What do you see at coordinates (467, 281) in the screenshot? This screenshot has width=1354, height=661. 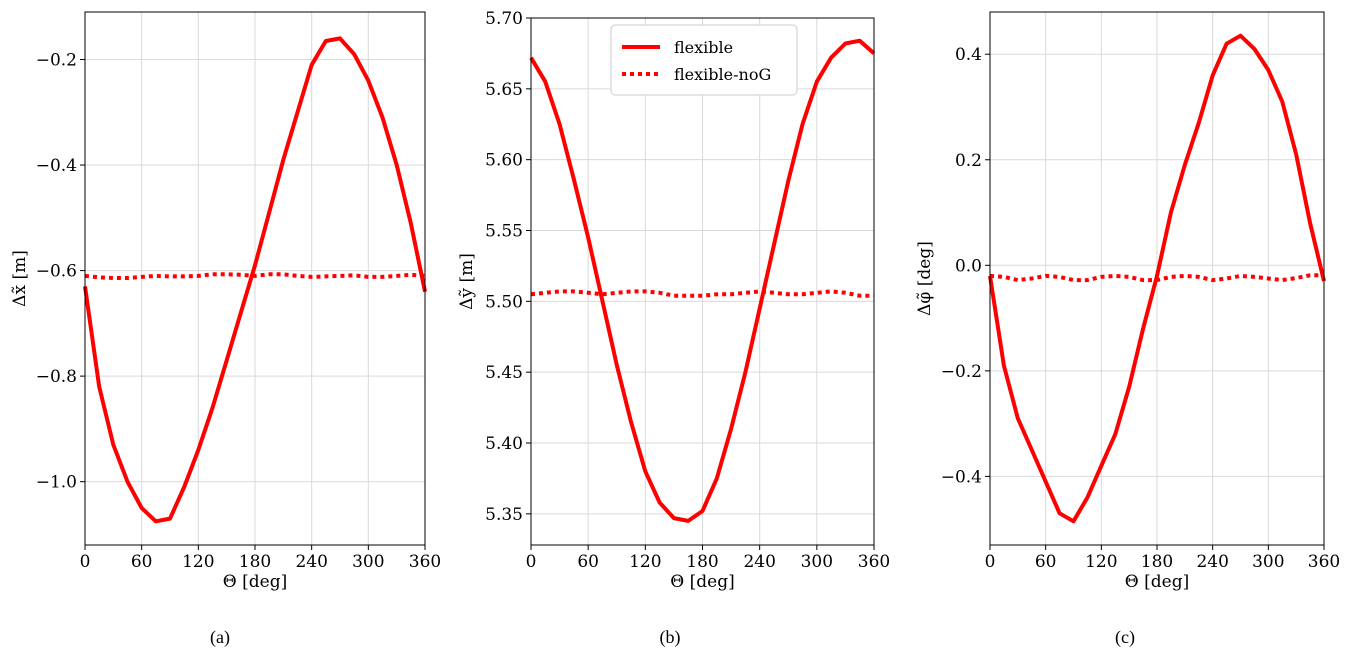 I see `y-axis-label: Δỹ [m]` at bounding box center [467, 281].